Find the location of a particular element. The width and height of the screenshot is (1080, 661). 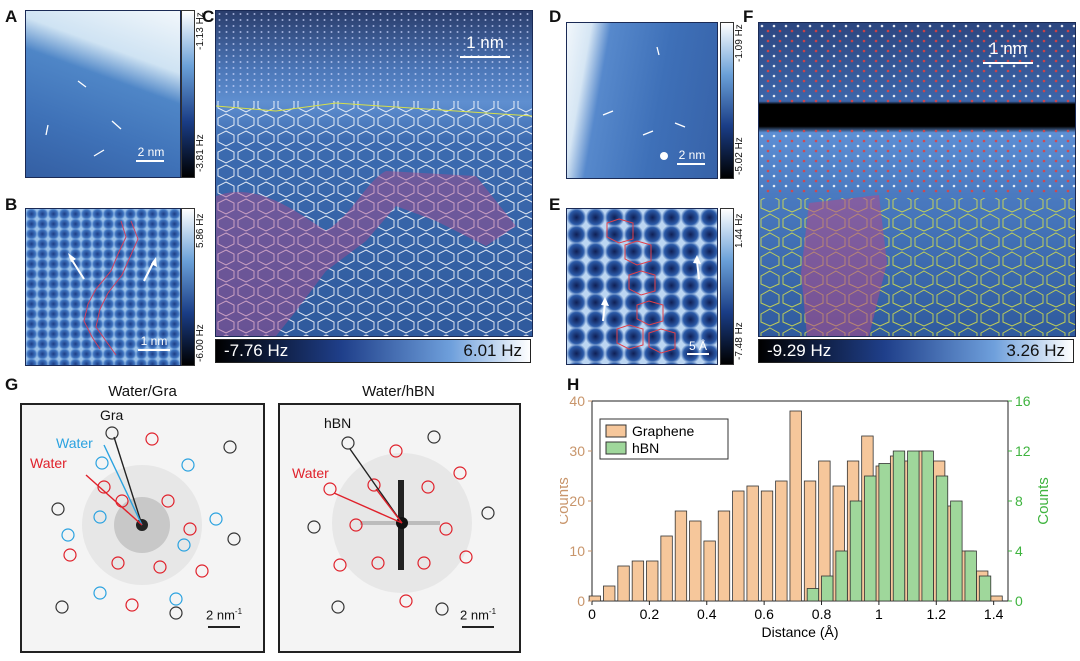

scalebar-a: 2 nm is located at coordinates (151, 152).